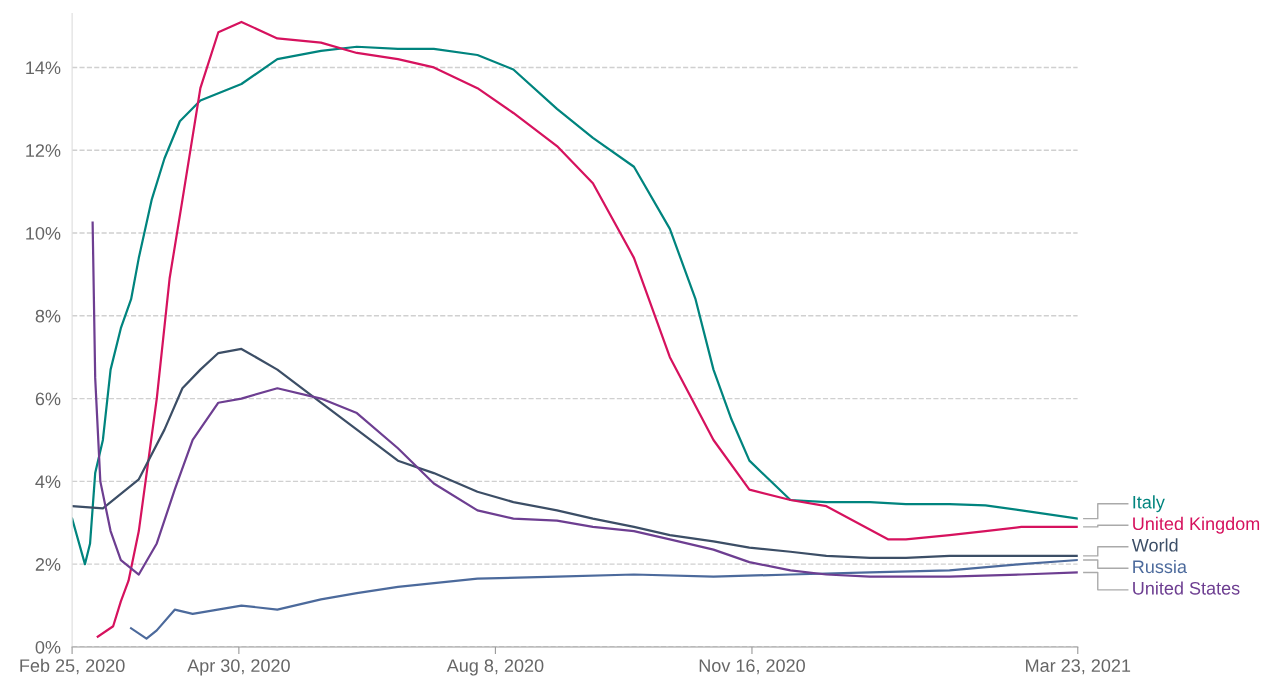 The width and height of the screenshot is (1265, 681). I want to click on y-tick-label: 0%, so click(48, 647).